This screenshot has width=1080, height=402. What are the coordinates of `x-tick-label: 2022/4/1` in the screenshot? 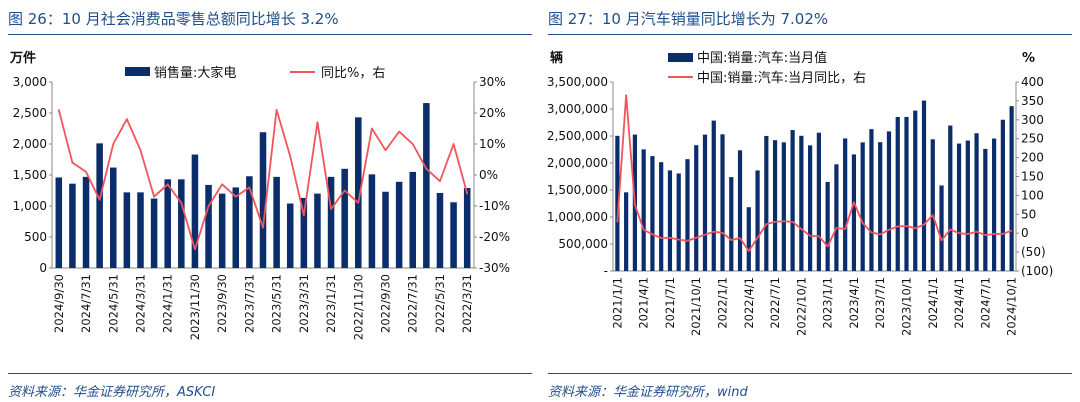 It's located at (749, 303).